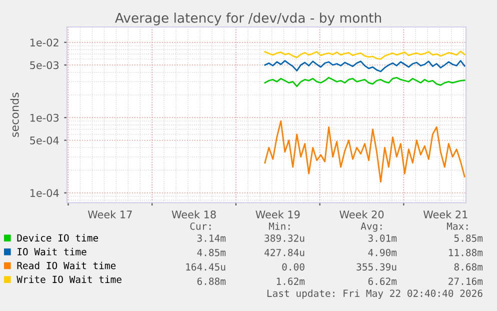  I want to click on legend-label: Write IO Wait time, so click(69, 280).